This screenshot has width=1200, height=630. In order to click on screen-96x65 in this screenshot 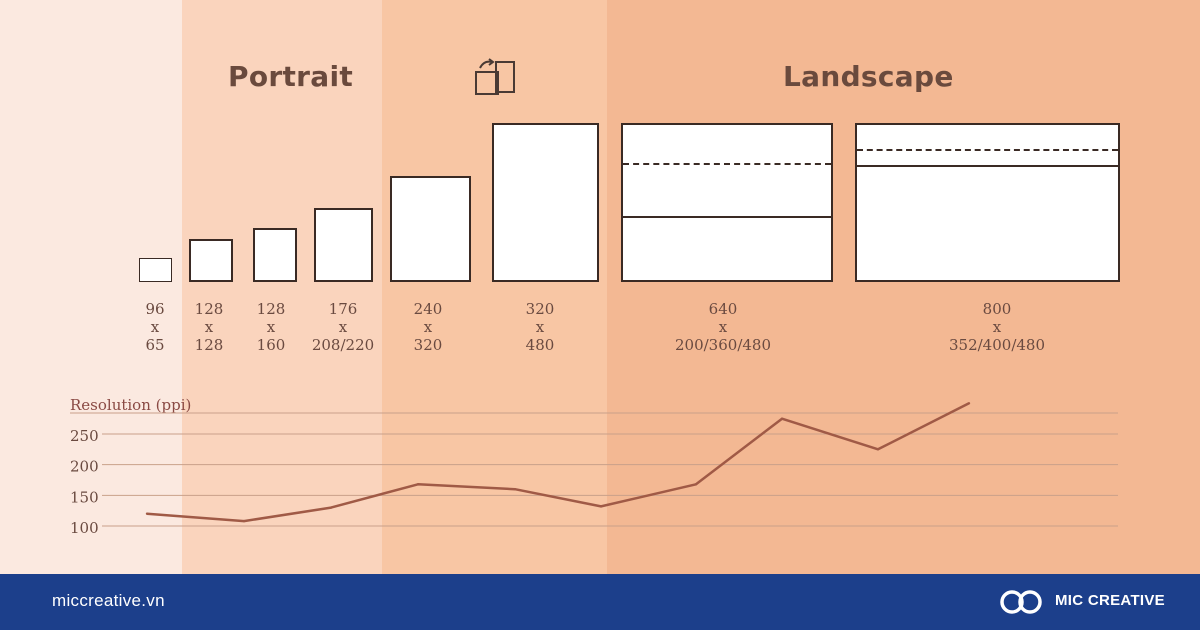, I will do `click(155, 270)`.